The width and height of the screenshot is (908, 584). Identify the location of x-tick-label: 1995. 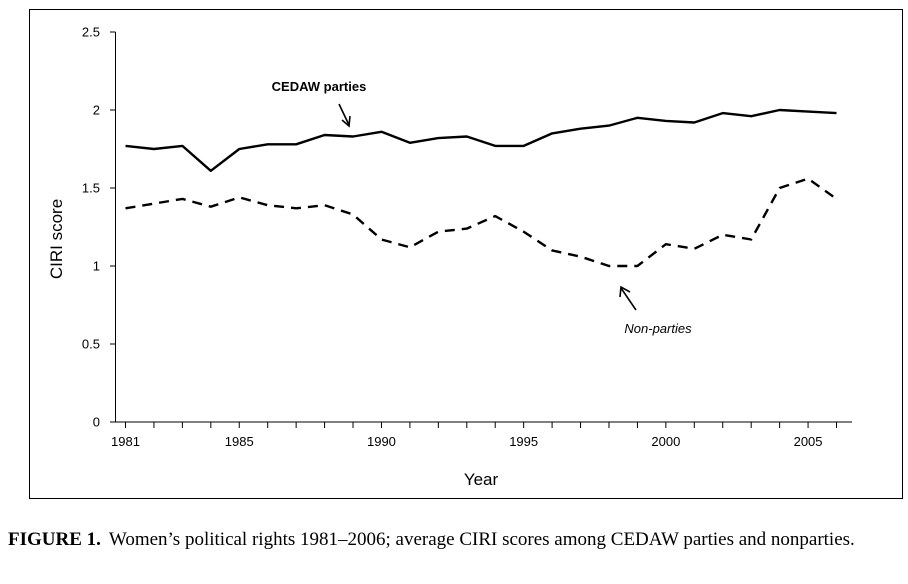
(523, 441).